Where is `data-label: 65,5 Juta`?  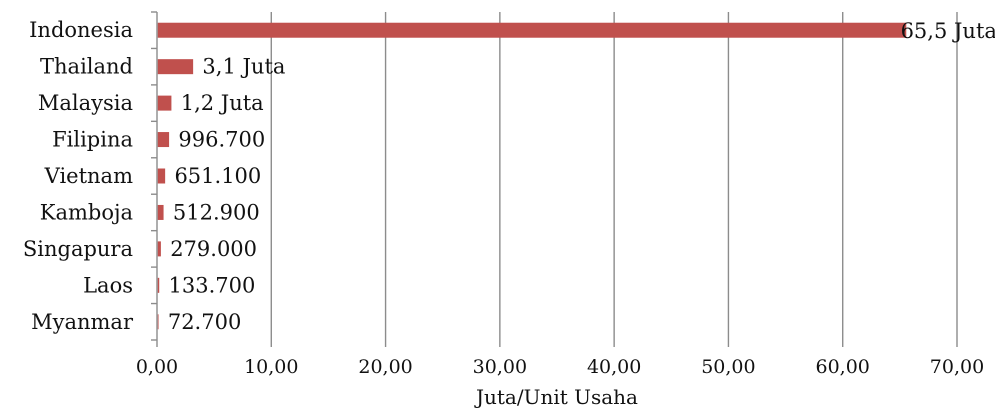
data-label: 65,5 Juta is located at coordinates (948, 31).